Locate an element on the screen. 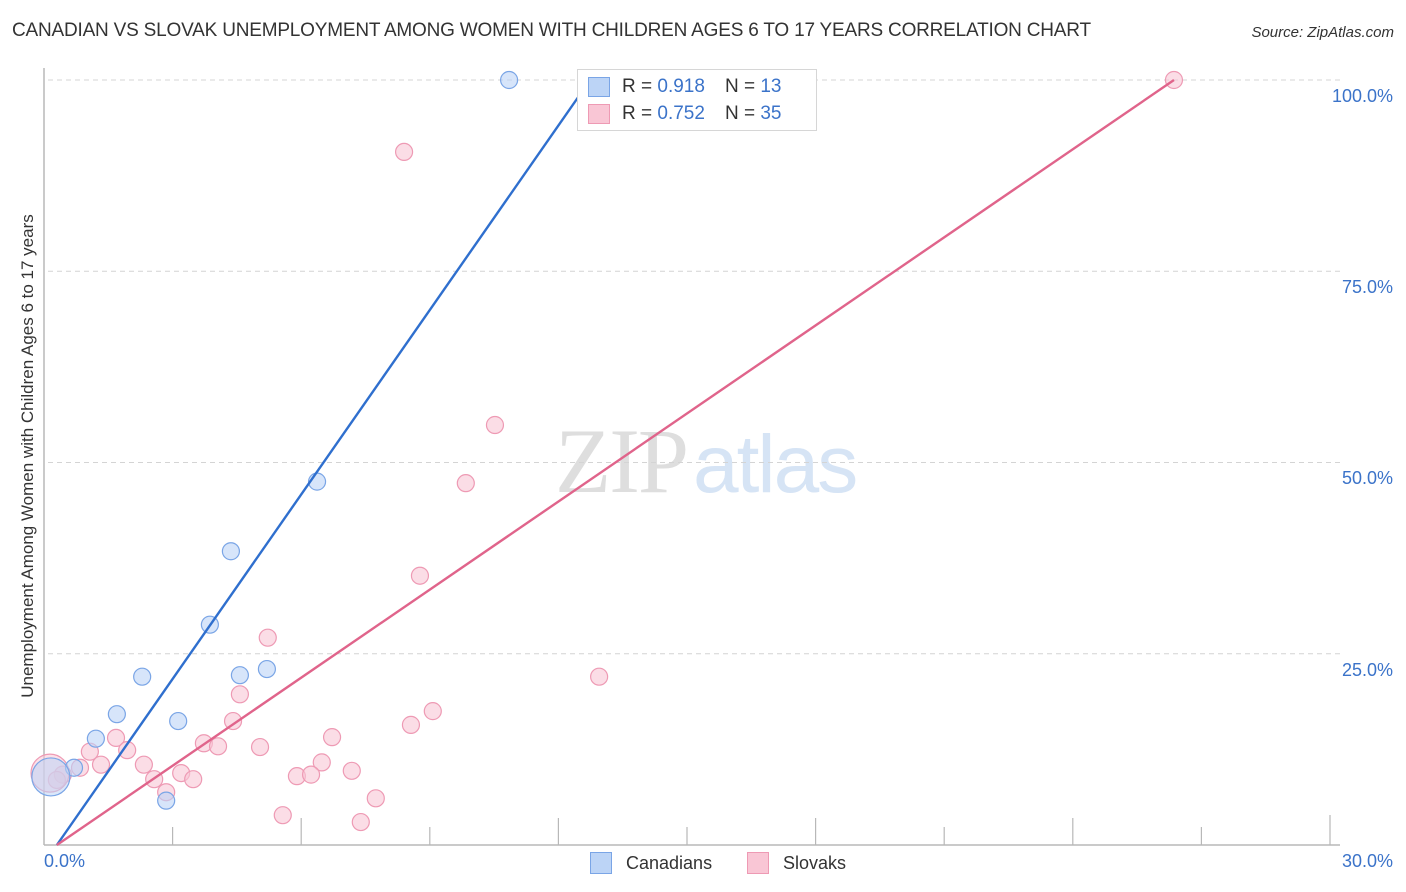 The width and height of the screenshot is (1406, 892). legend-row-canadians: R = 0.918 N = 13 is located at coordinates (684, 87).